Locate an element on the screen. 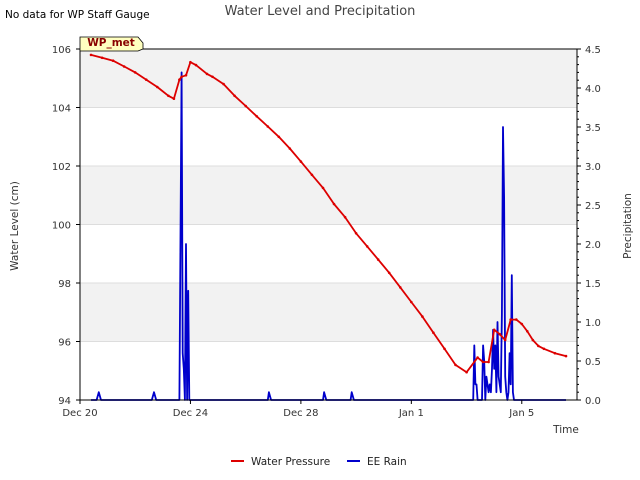 The image size is (640, 480). left-tick-label: 94 is located at coordinates (64, 401).